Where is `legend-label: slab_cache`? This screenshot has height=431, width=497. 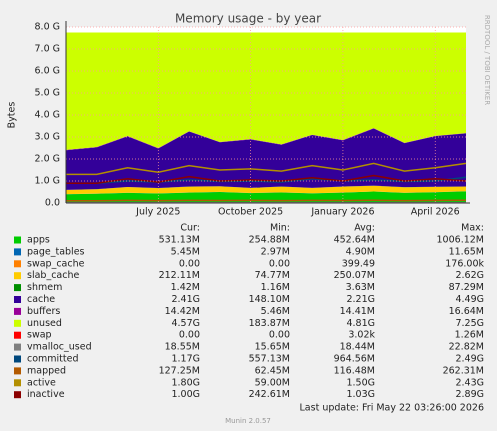 legend-label: slab_cache is located at coordinates (53, 275).